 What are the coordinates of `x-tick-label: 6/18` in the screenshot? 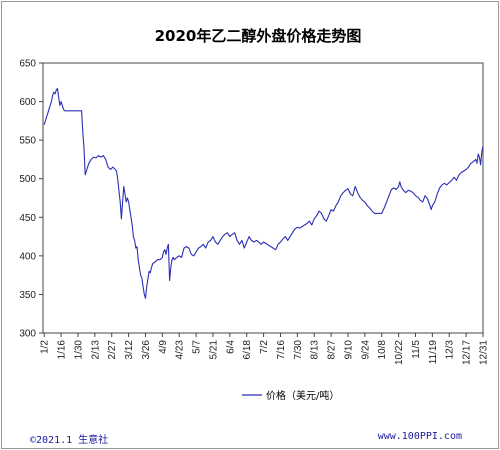 It's located at (247, 350).